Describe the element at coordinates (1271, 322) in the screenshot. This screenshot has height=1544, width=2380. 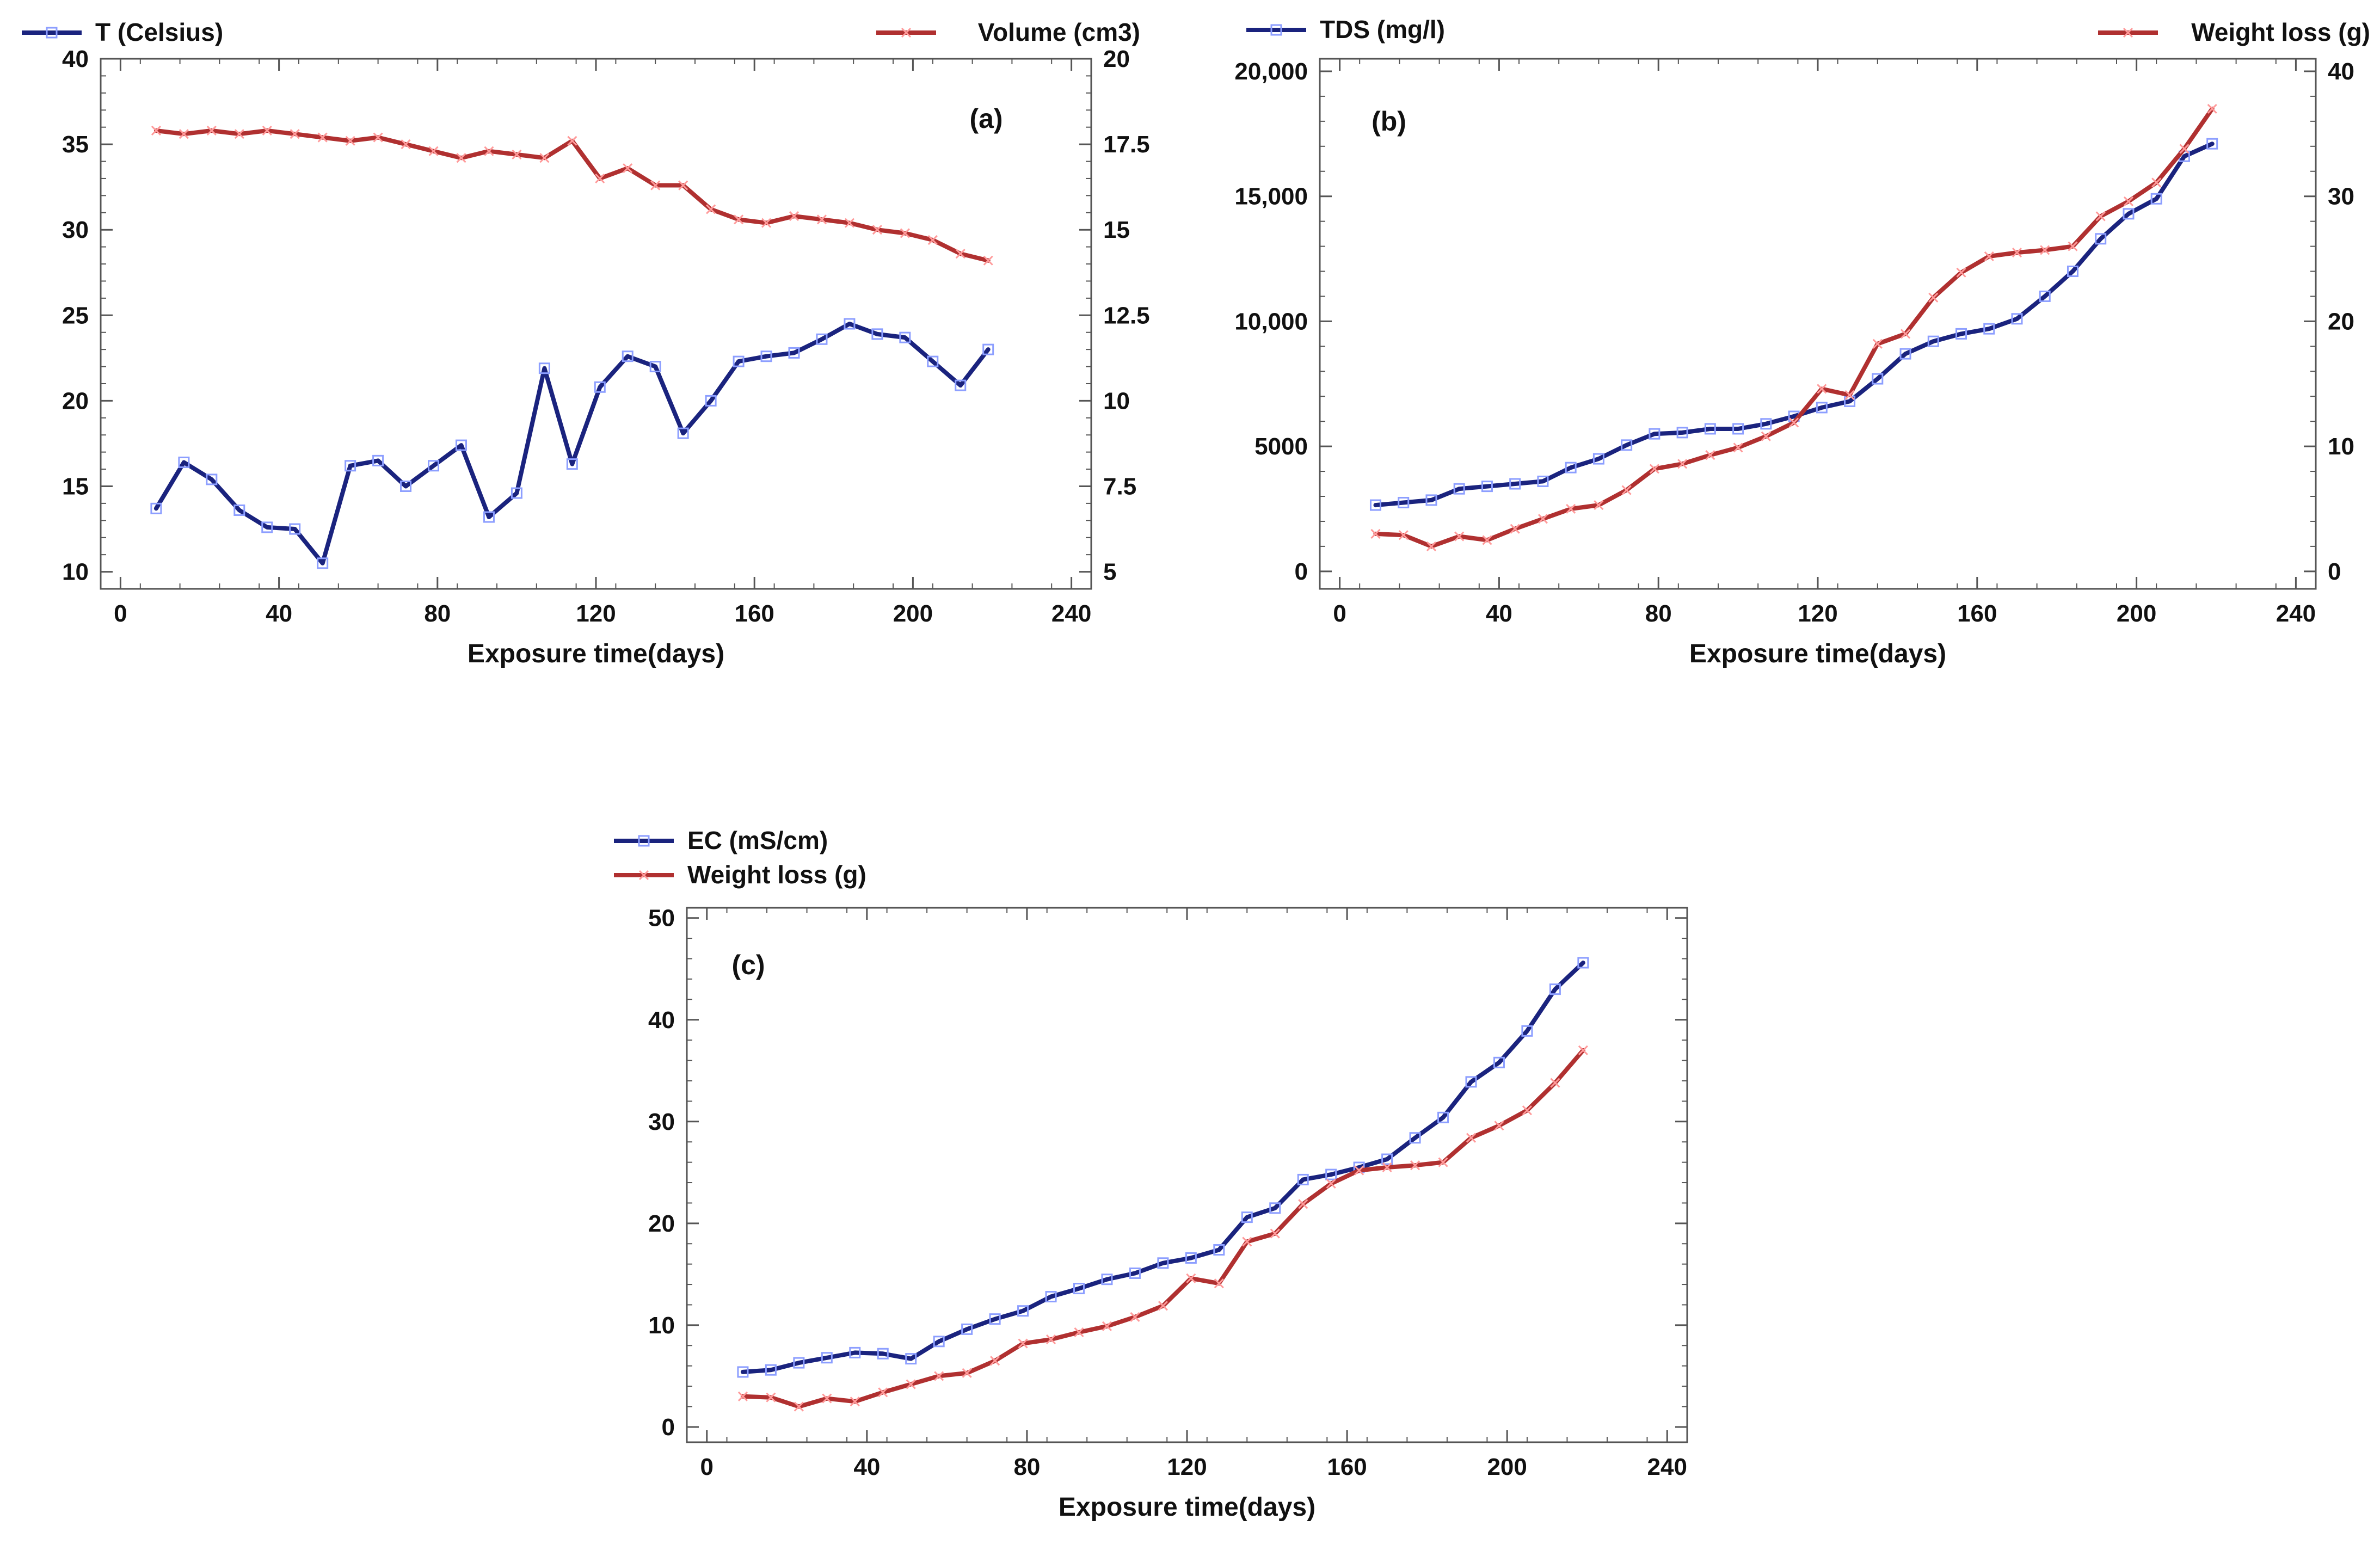
I see `y-left-tick-label: 10,000` at that location.